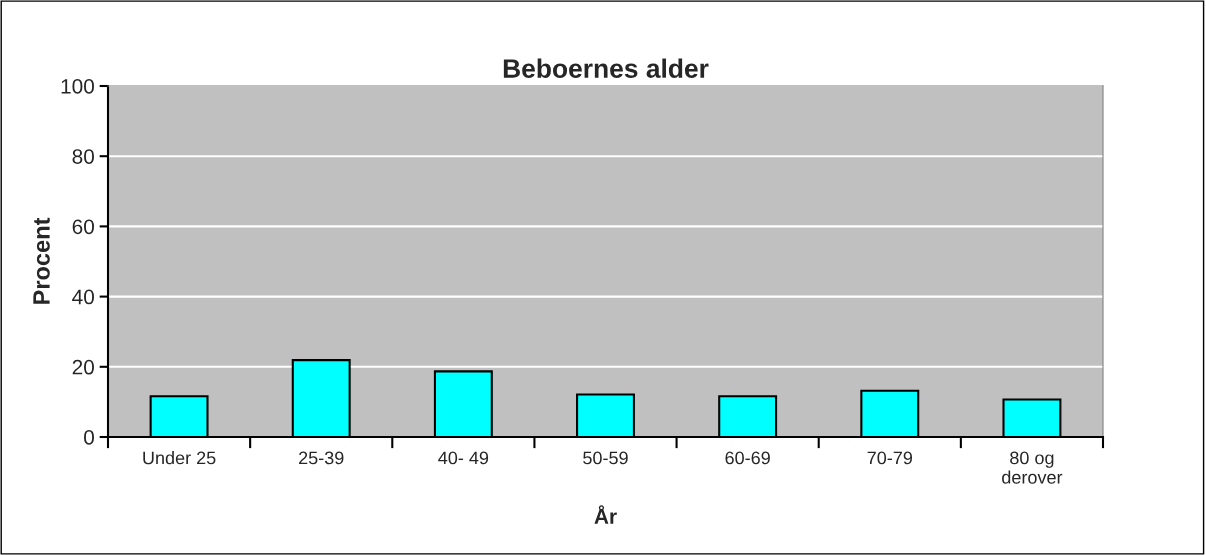 The image size is (1206, 555). I want to click on y-tick-label: 0, so click(89, 437).